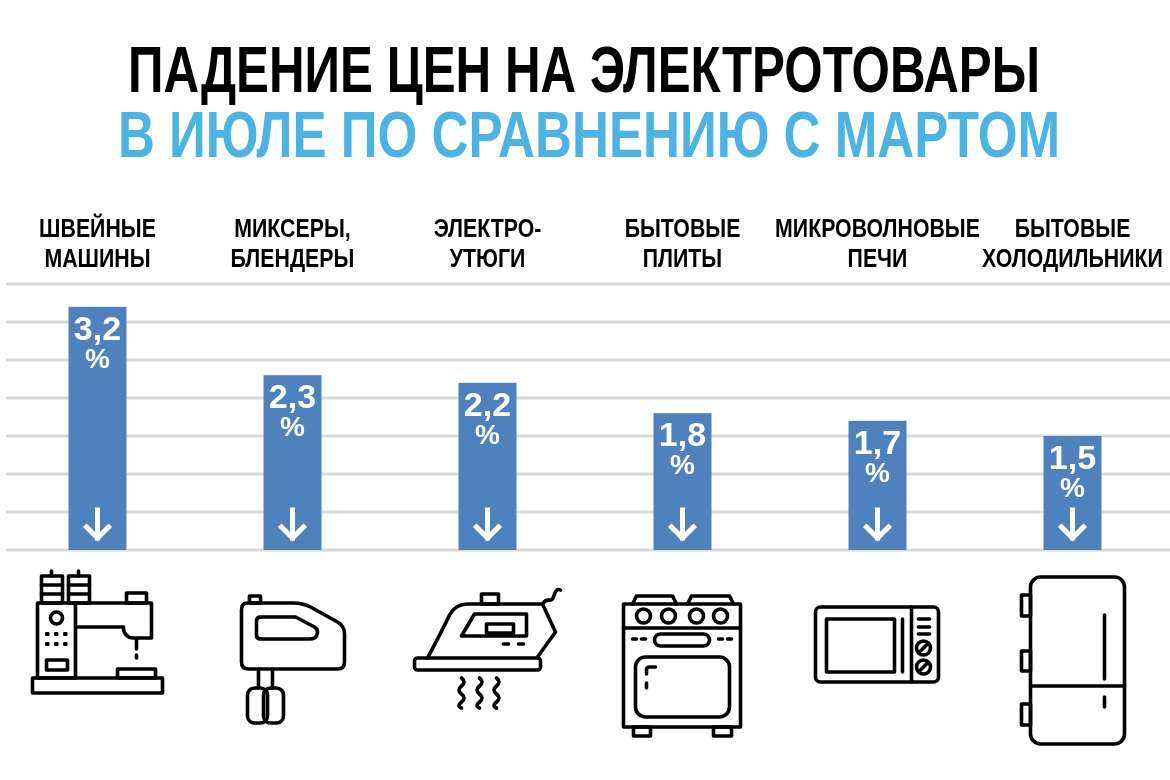 The height and width of the screenshot is (780, 1170). Describe the element at coordinates (877, 455) in the screenshot. I see `data-label: 1,7 %` at that location.